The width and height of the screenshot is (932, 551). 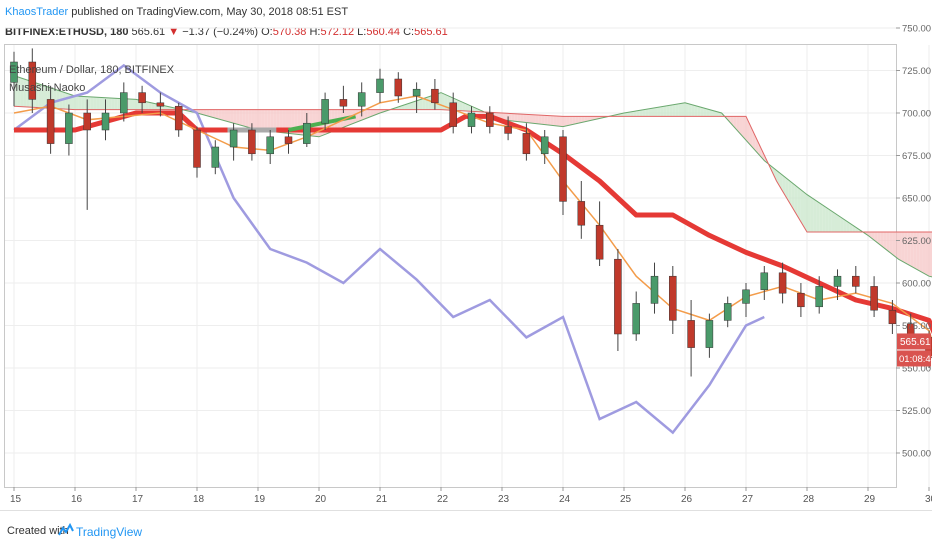 What do you see at coordinates (626, 499) in the screenshot?
I see `x-tick-label: 25` at bounding box center [626, 499].